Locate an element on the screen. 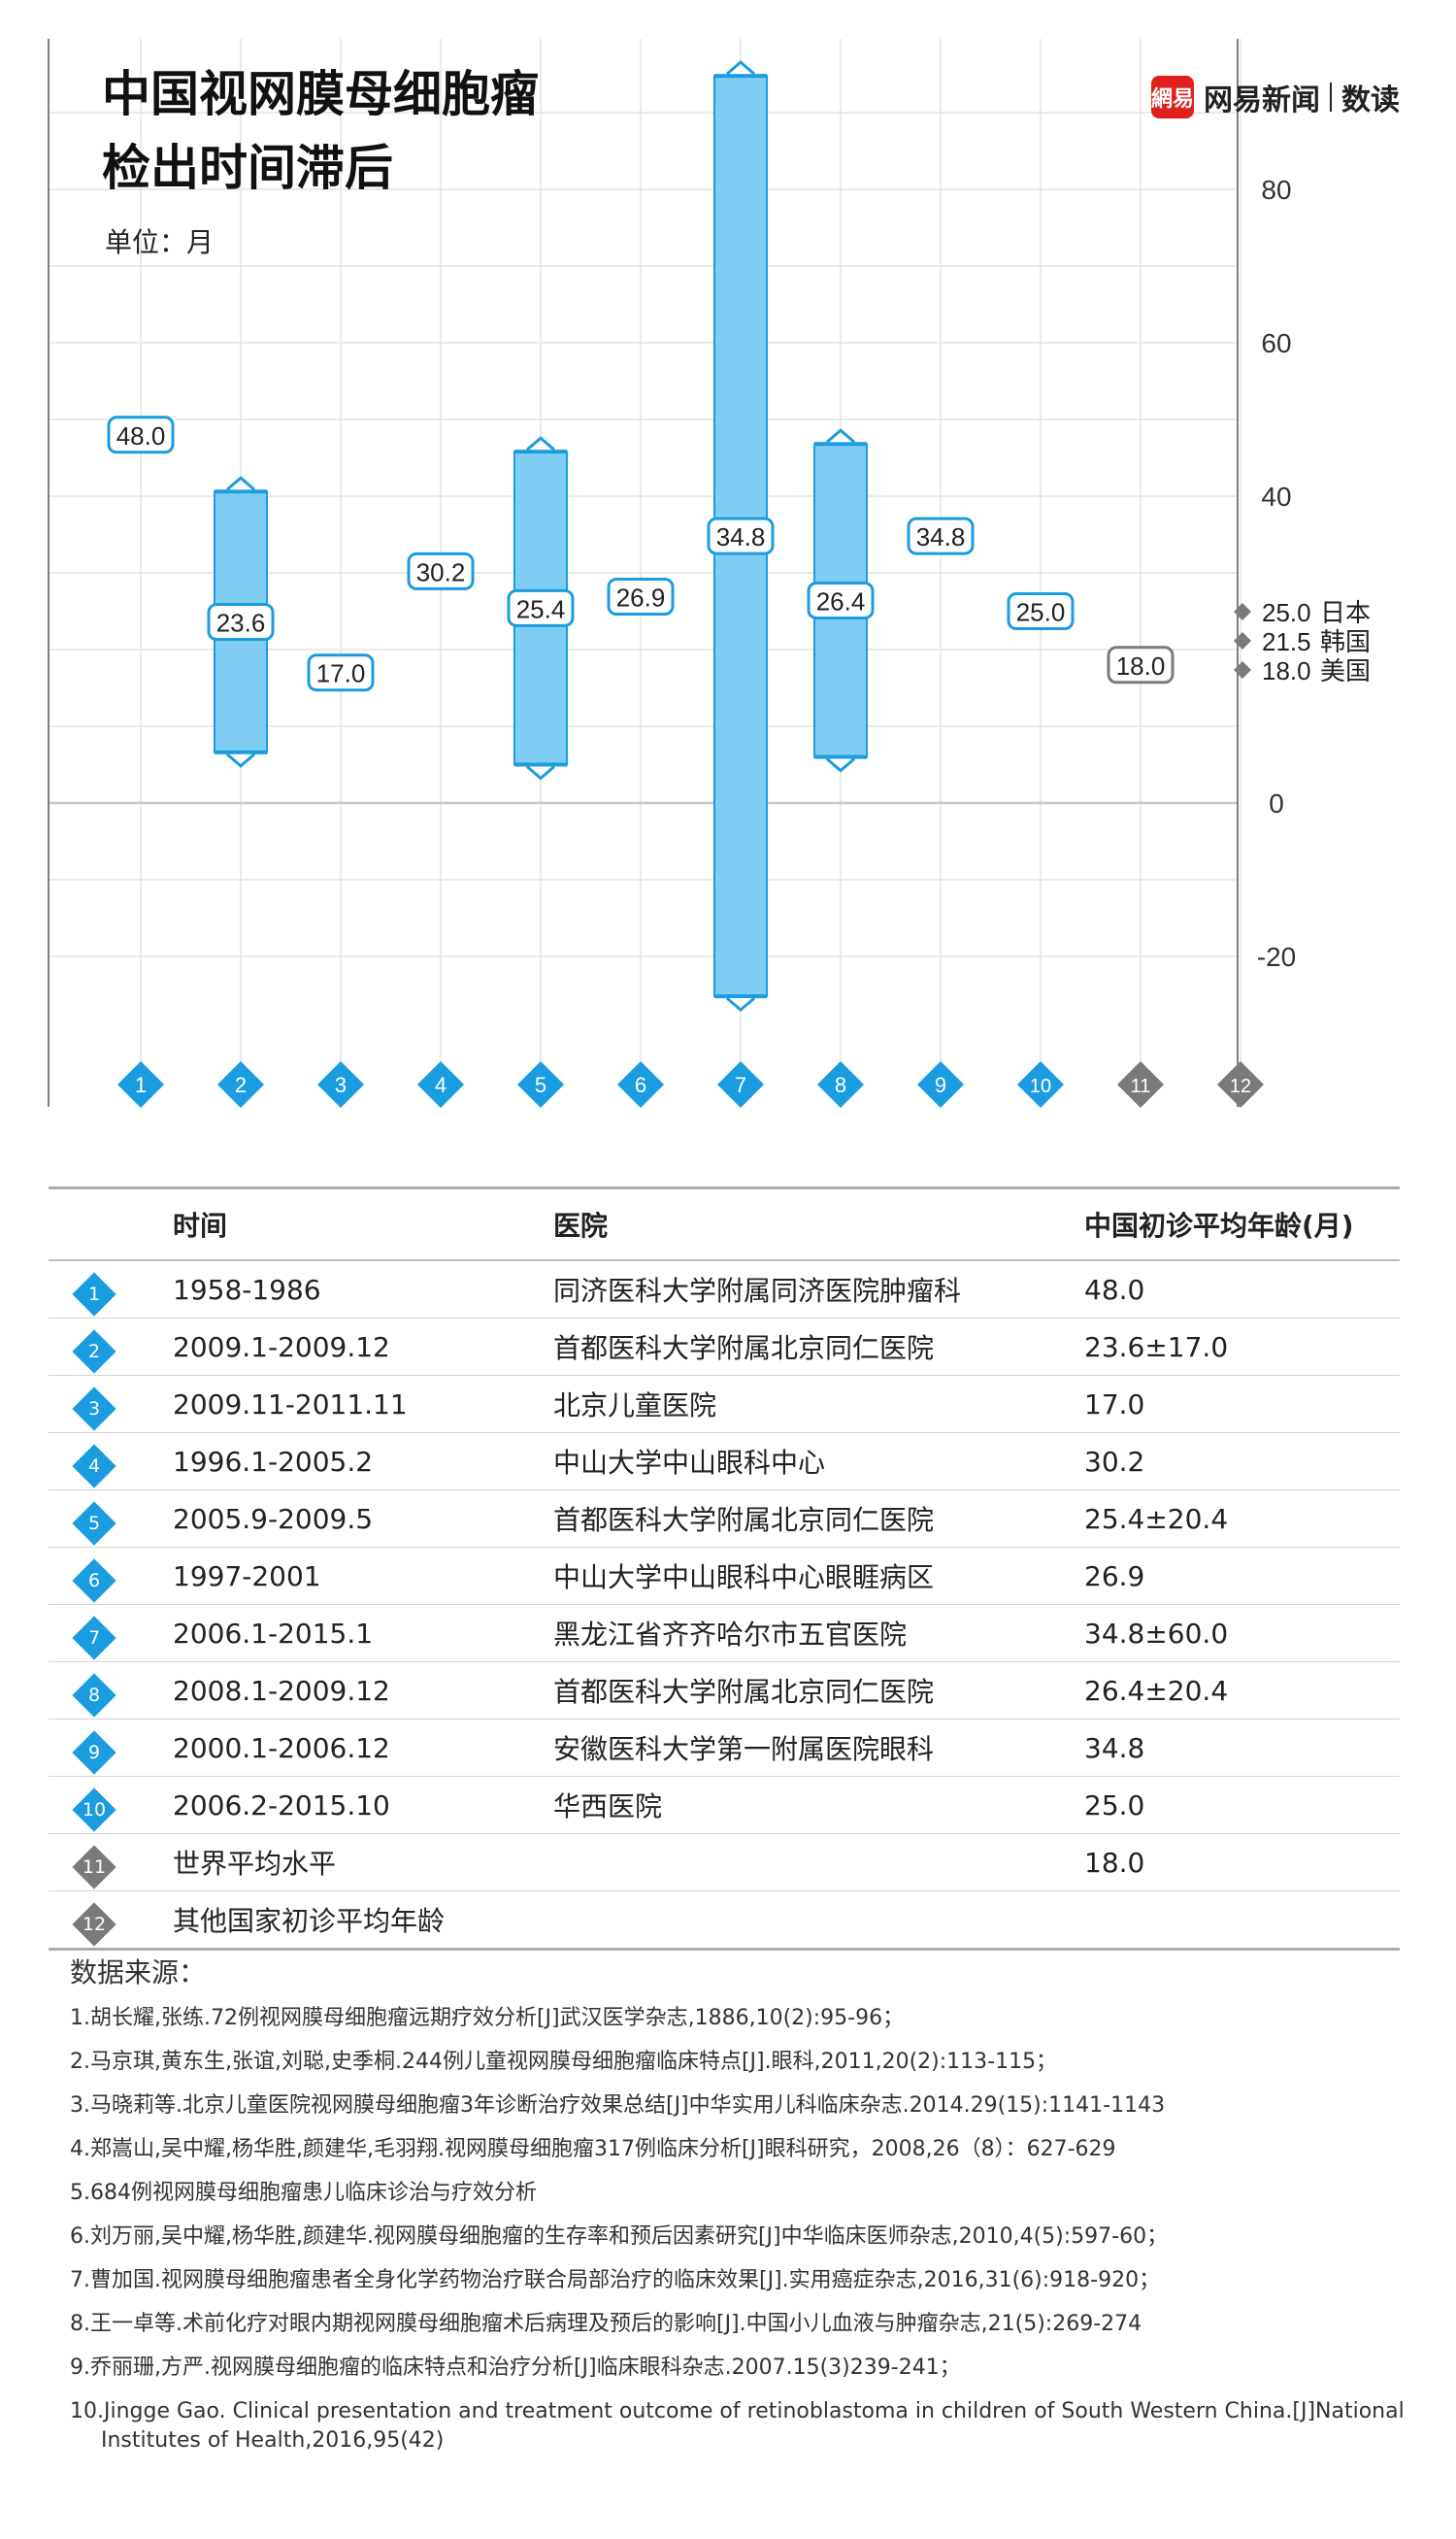 The width and height of the screenshot is (1456, 2539). data-label-world-box is located at coordinates (1141, 665).